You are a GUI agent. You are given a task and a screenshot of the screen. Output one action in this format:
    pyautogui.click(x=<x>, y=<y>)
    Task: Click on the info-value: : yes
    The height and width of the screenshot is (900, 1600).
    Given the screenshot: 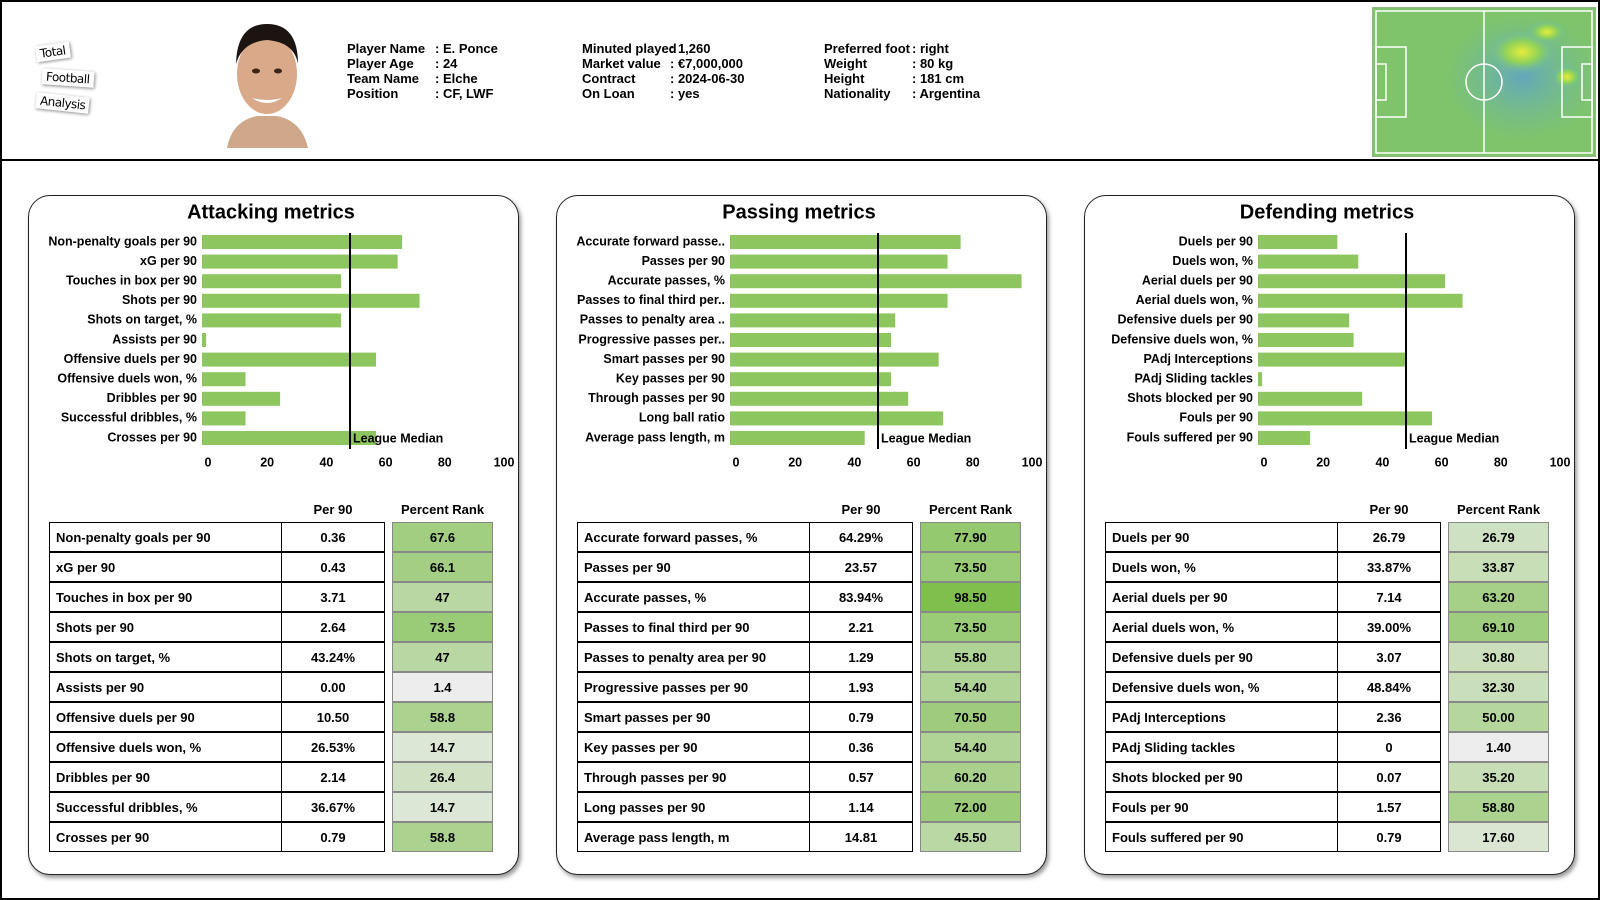 What is the action you would take?
    pyautogui.click(x=685, y=93)
    